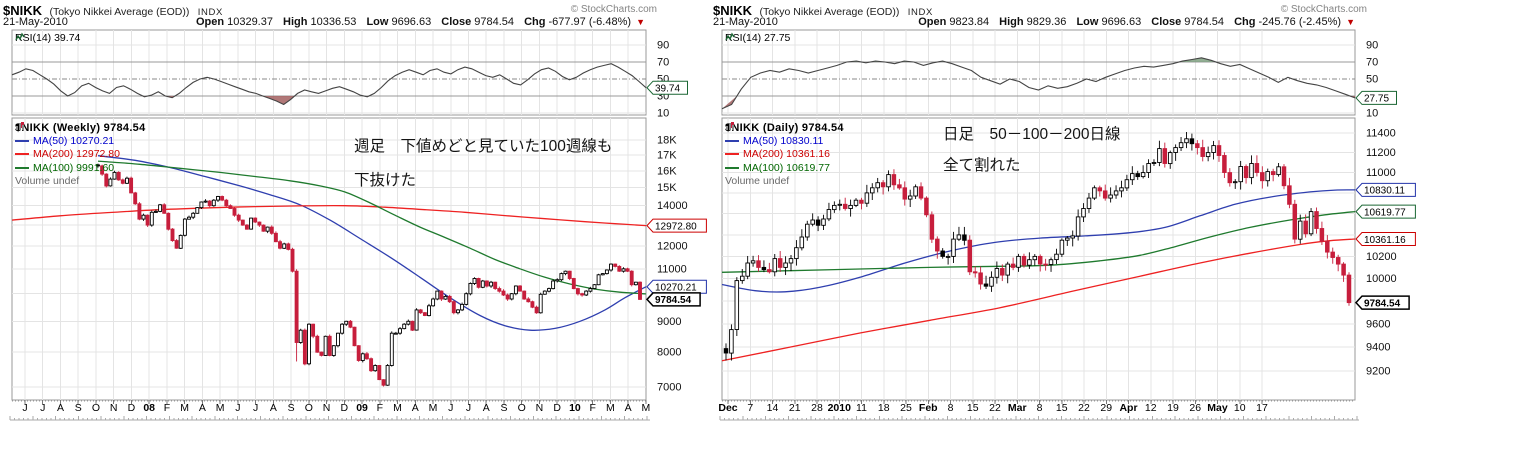  Describe the element at coordinates (667, 89) in the screenshot. I see `svg-text: 39.74` at that location.